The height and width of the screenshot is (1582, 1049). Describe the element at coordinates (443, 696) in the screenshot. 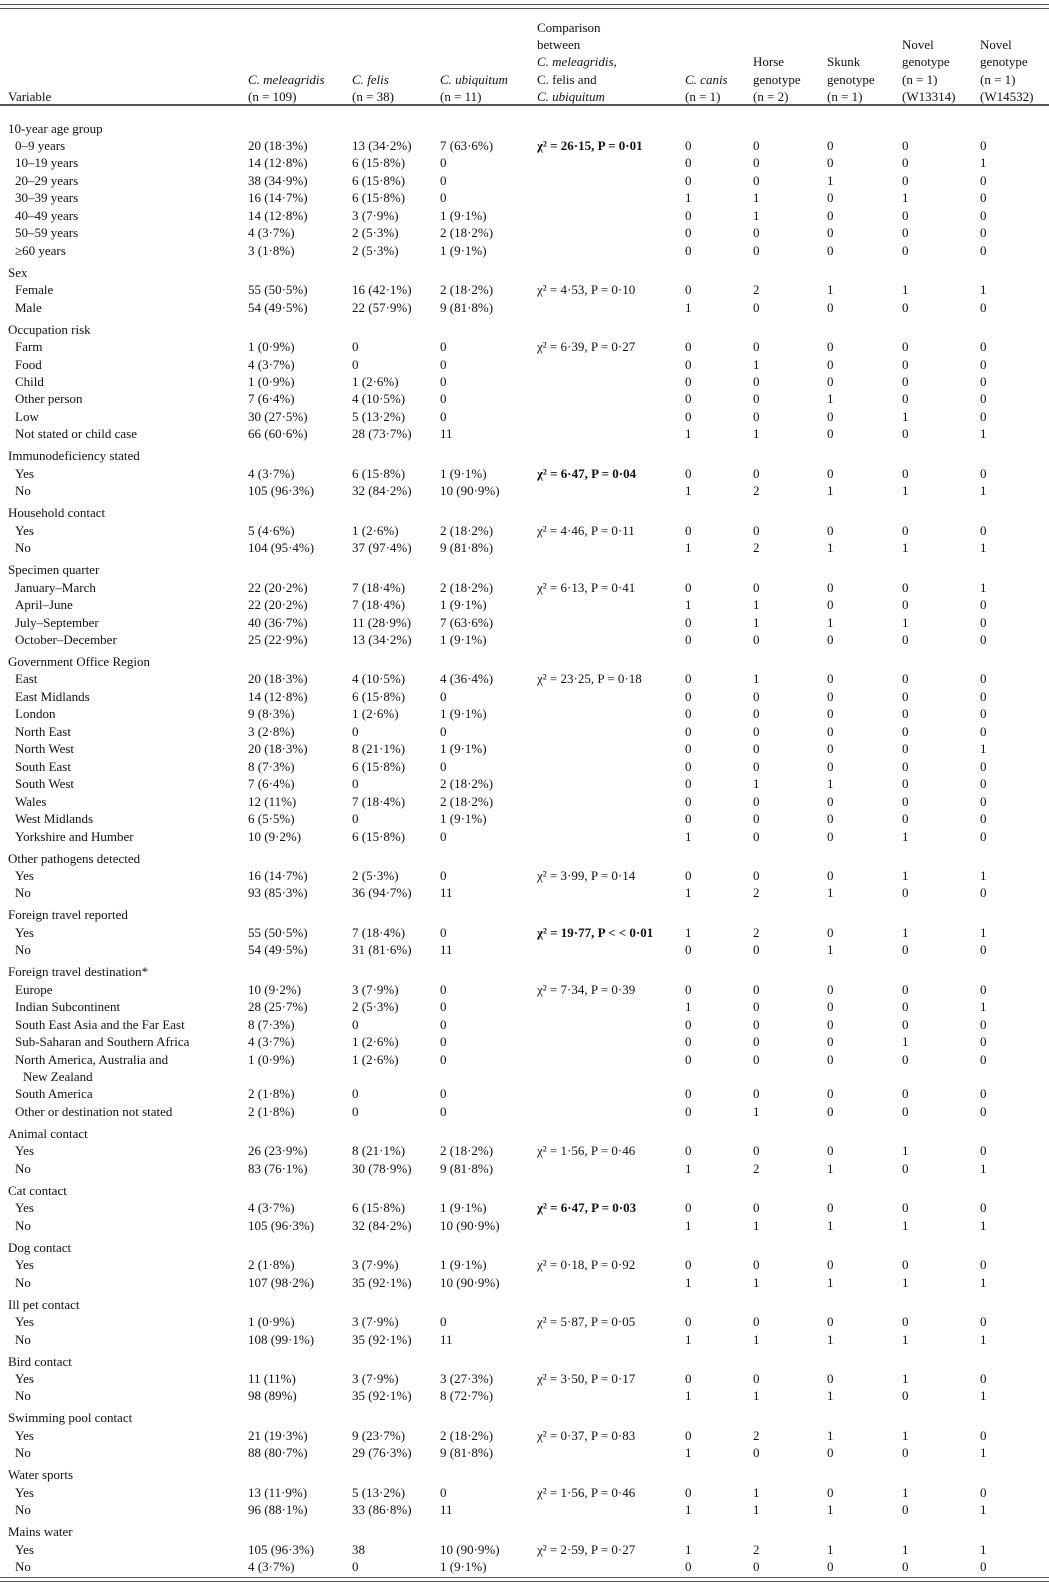

I see `cell-c-ubiquitum: 0` at that location.